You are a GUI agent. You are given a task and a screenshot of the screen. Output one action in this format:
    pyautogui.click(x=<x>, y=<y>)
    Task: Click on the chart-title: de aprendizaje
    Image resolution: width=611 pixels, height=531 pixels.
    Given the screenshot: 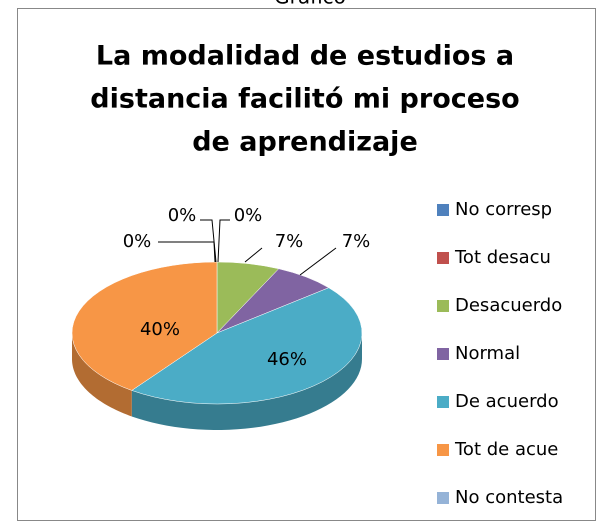 What is the action you would take?
    pyautogui.click(x=305, y=142)
    